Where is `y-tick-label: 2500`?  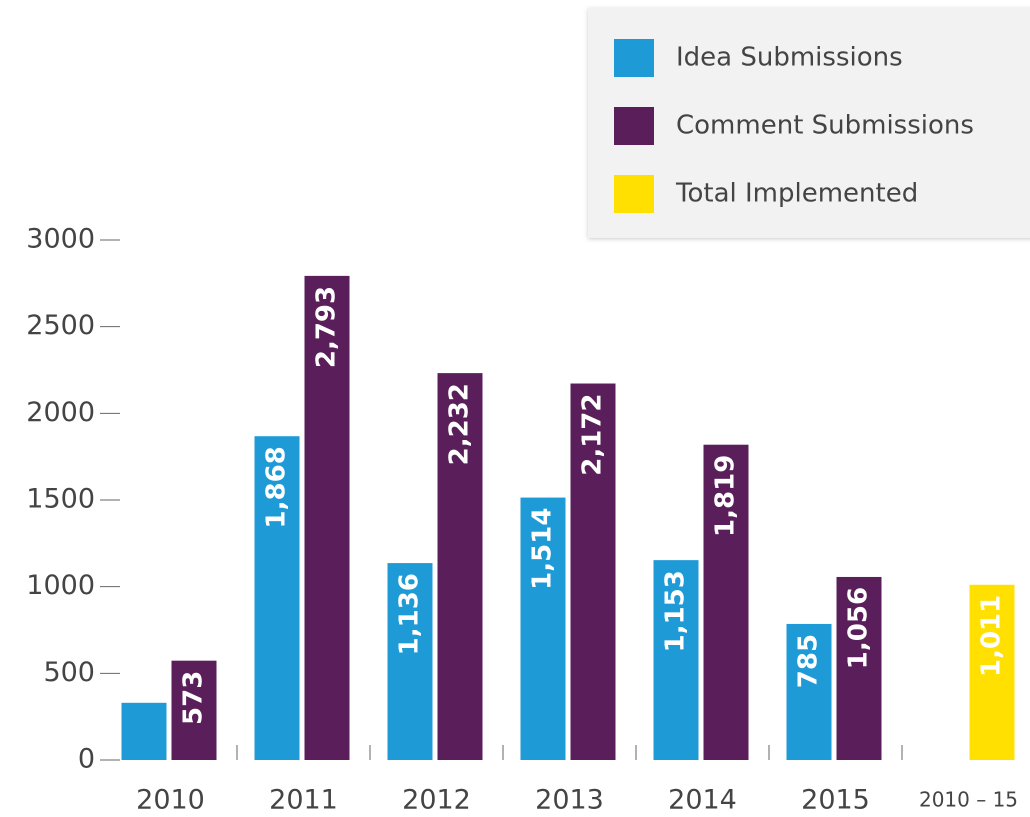 y-tick-label: 2500 is located at coordinates (60, 325).